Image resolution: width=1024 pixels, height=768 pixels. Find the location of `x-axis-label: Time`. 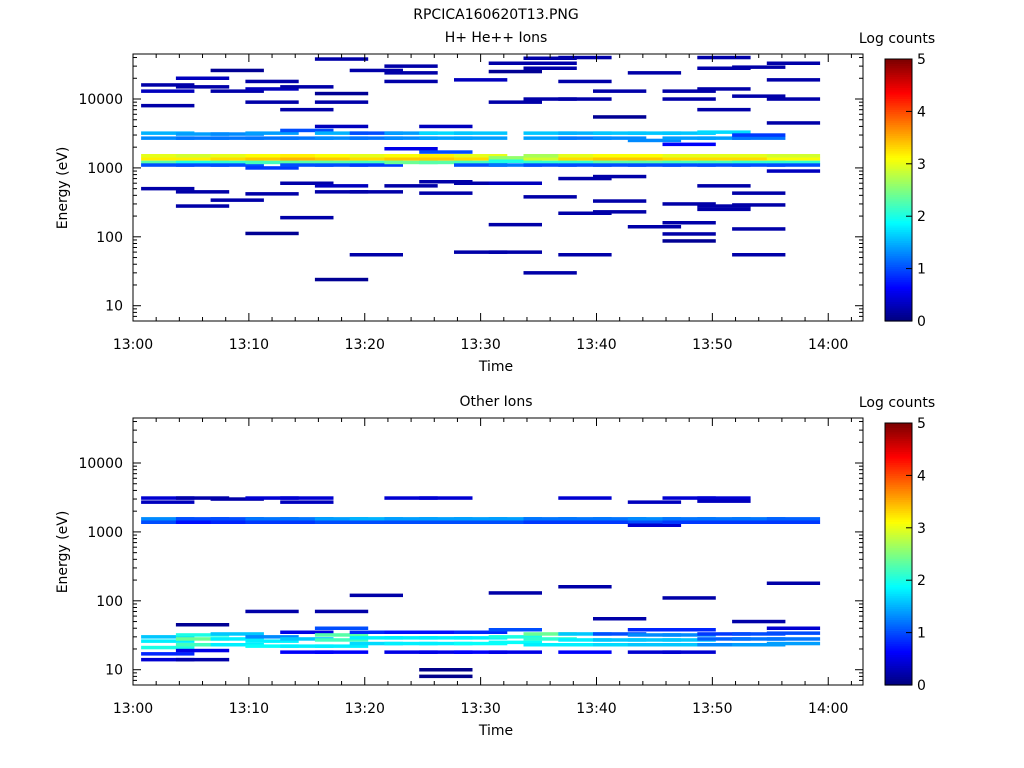

x-axis-label: Time is located at coordinates (495, 731).